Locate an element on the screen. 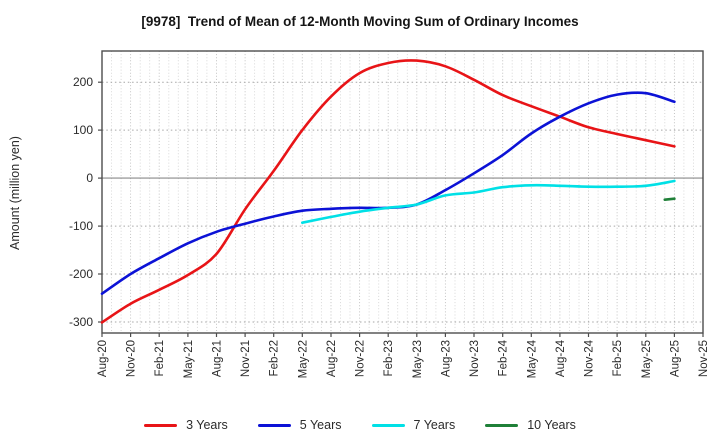  svg-text: Feb-22 is located at coordinates (275, 358).